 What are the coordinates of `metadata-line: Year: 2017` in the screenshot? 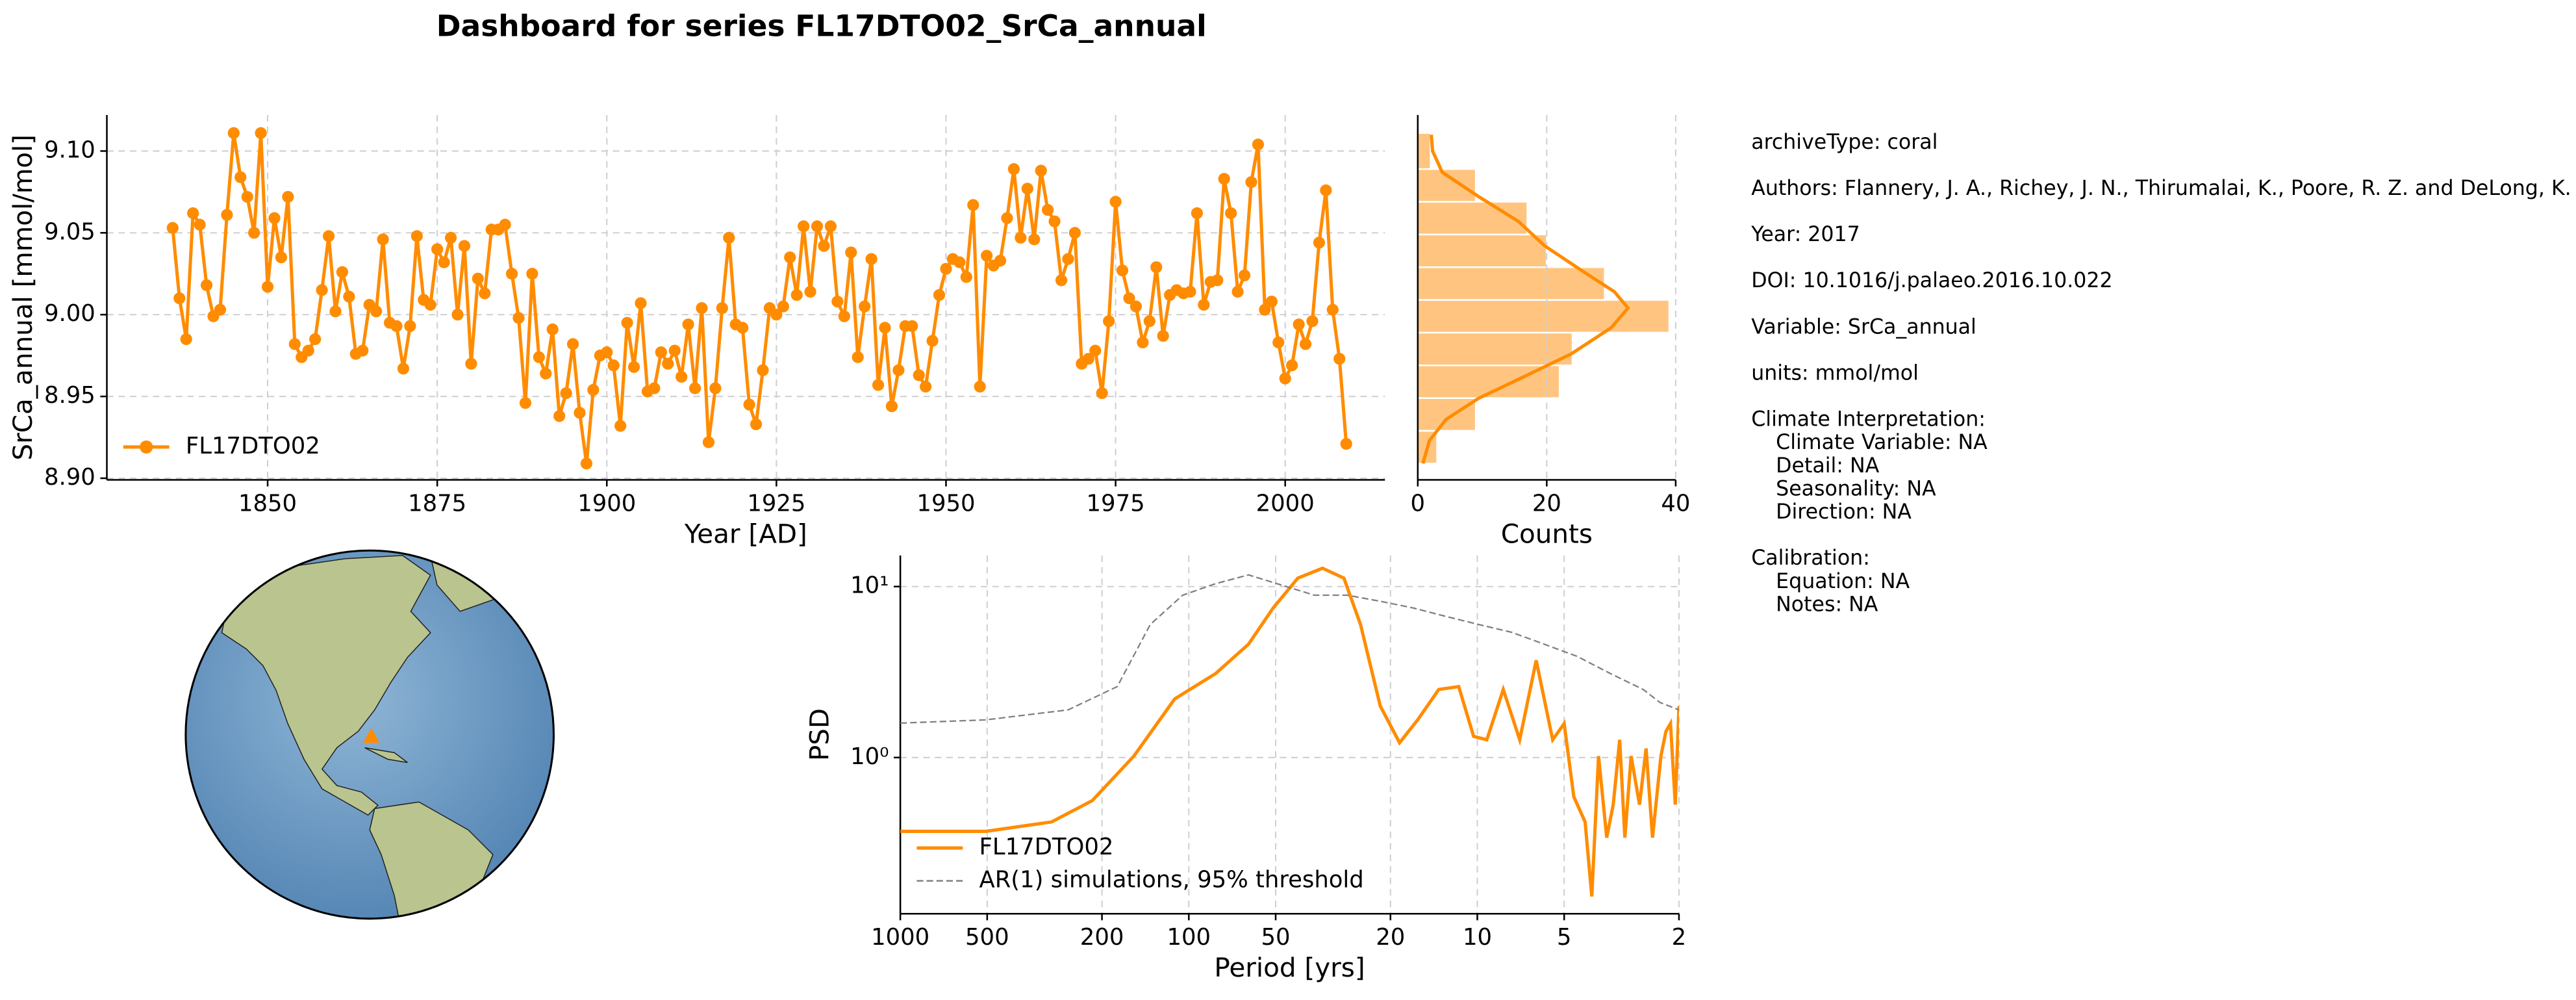 It's located at (1805, 234).